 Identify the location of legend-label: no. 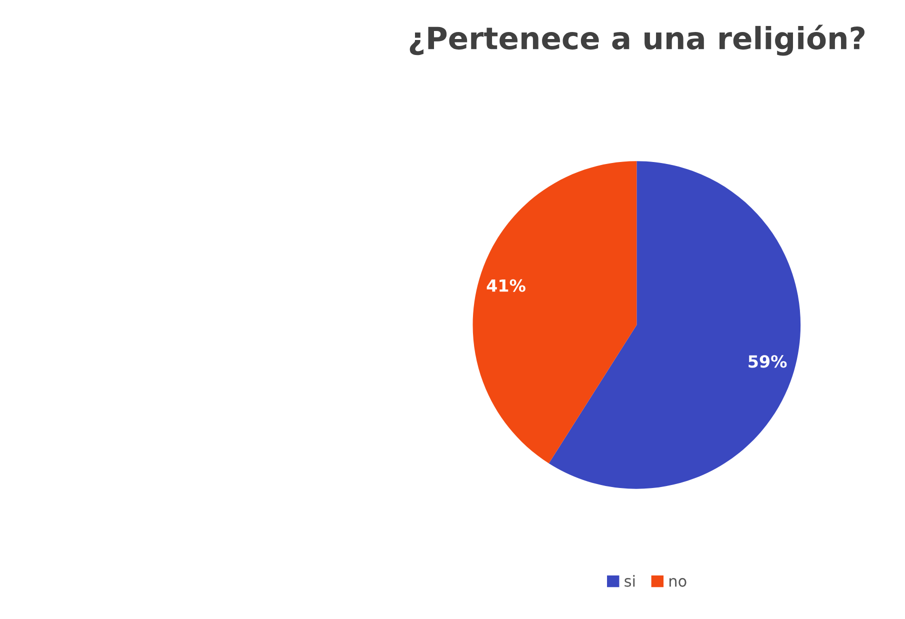
(677, 582).